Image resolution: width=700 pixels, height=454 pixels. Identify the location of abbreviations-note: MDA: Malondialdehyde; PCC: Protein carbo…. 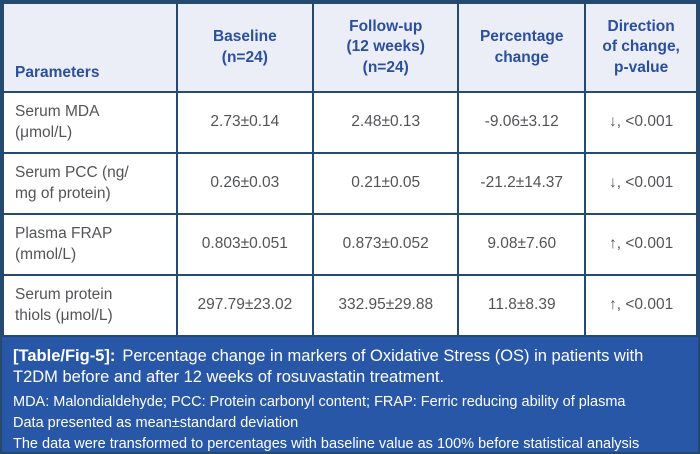
(319, 401).